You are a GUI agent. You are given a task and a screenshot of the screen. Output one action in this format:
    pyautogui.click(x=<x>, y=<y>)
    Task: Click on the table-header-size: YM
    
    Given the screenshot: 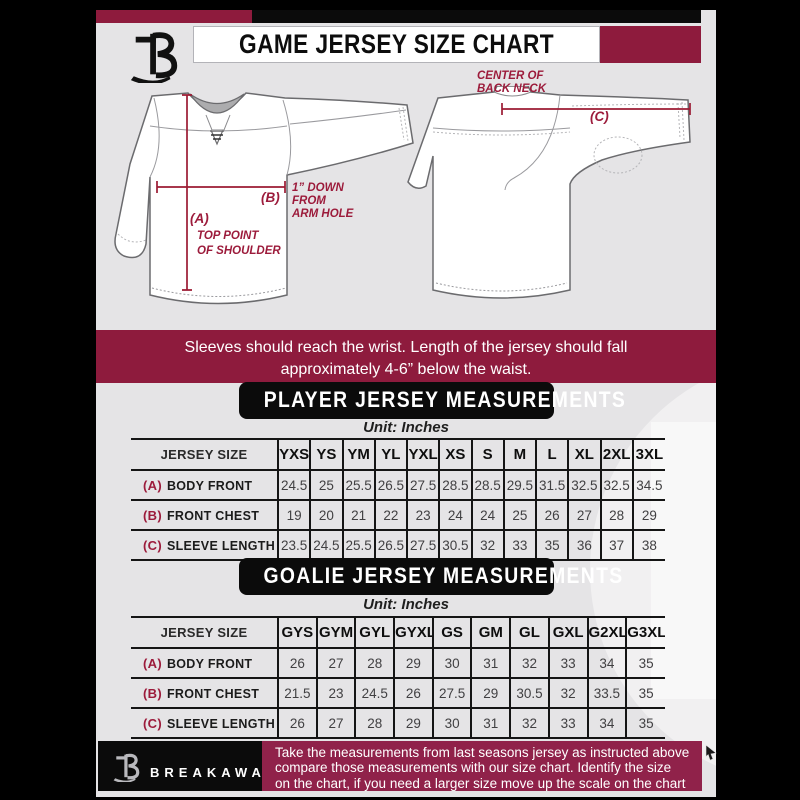 What is the action you would take?
    pyautogui.click(x=358, y=454)
    